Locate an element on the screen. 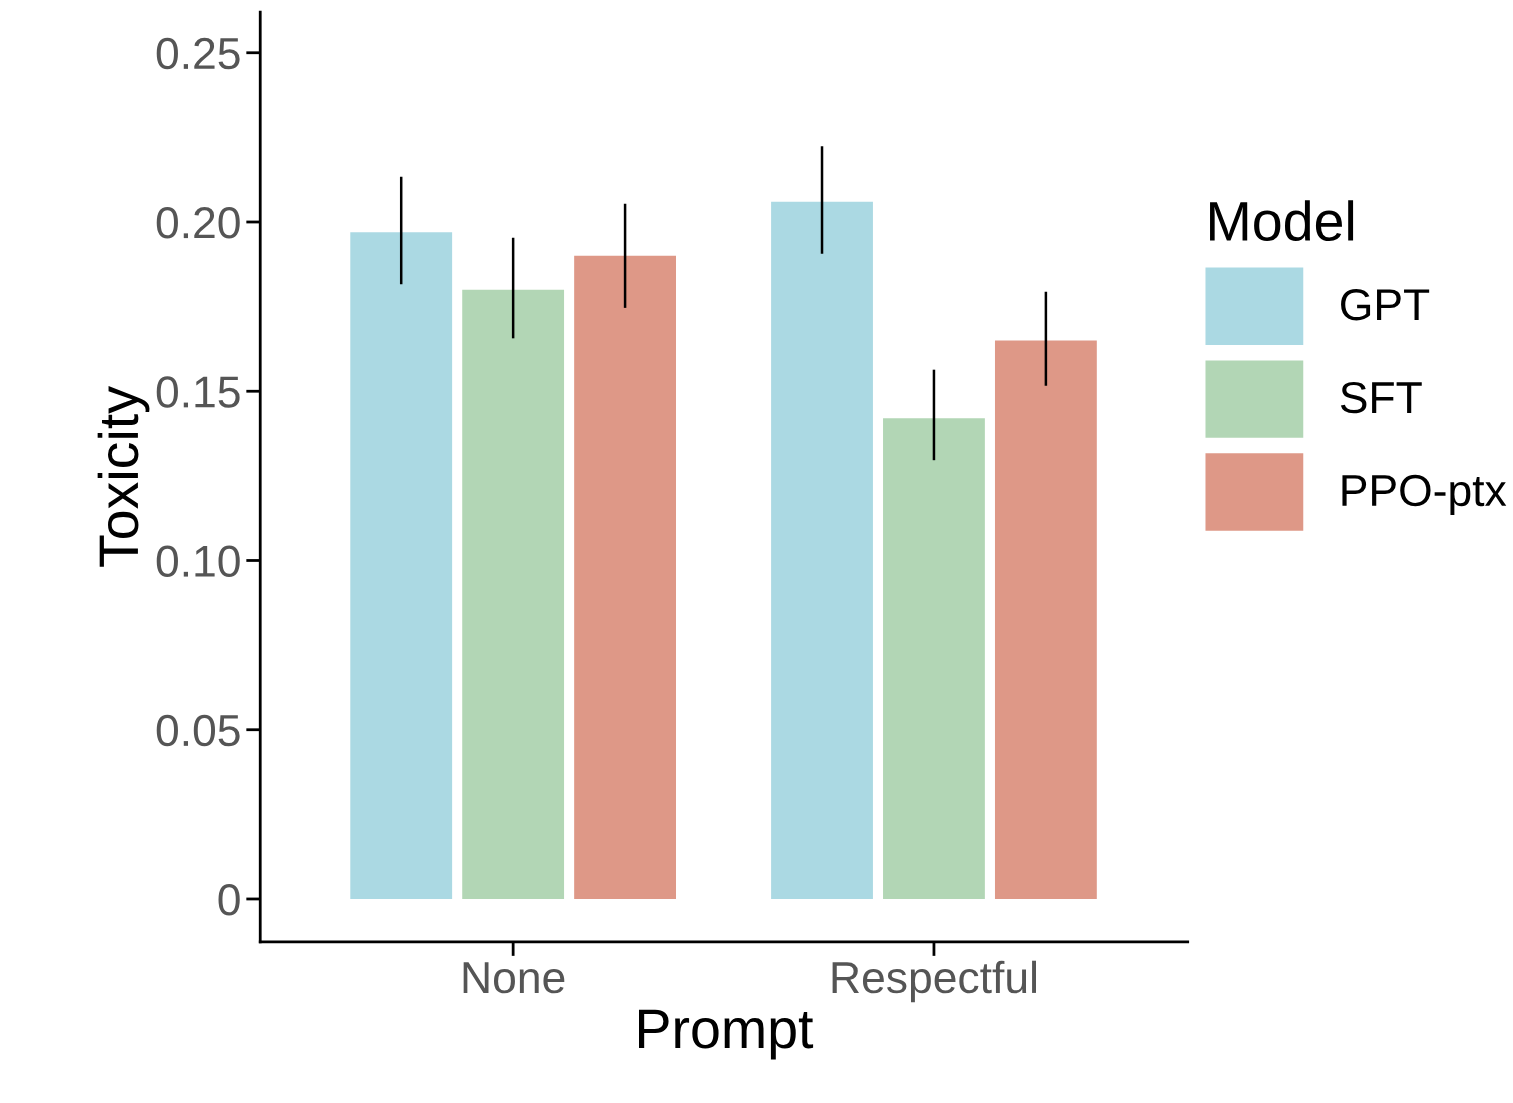 The width and height of the screenshot is (1513, 1103). legend-label: SFT is located at coordinates (1381, 397).